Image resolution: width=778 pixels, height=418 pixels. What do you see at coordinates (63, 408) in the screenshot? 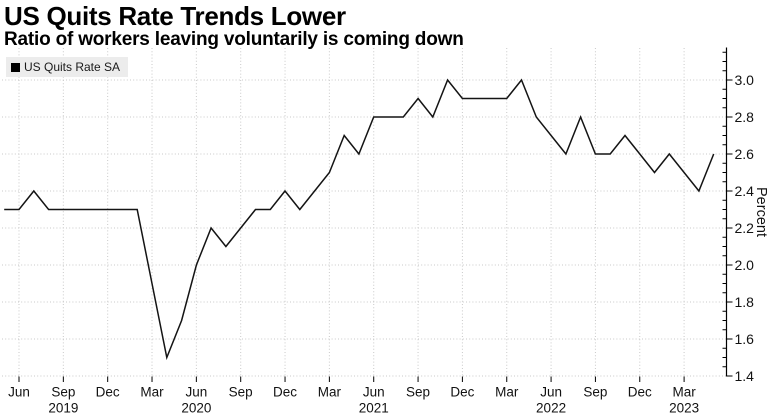
I see `x-axis-year-label: 2019` at bounding box center [63, 408].